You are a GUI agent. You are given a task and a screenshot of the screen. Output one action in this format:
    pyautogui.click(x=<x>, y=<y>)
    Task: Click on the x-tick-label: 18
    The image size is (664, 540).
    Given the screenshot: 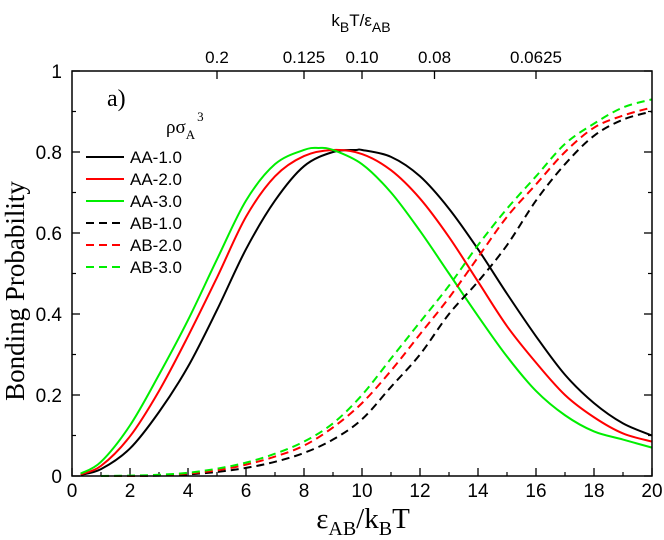 What is the action you would take?
    pyautogui.click(x=593, y=491)
    